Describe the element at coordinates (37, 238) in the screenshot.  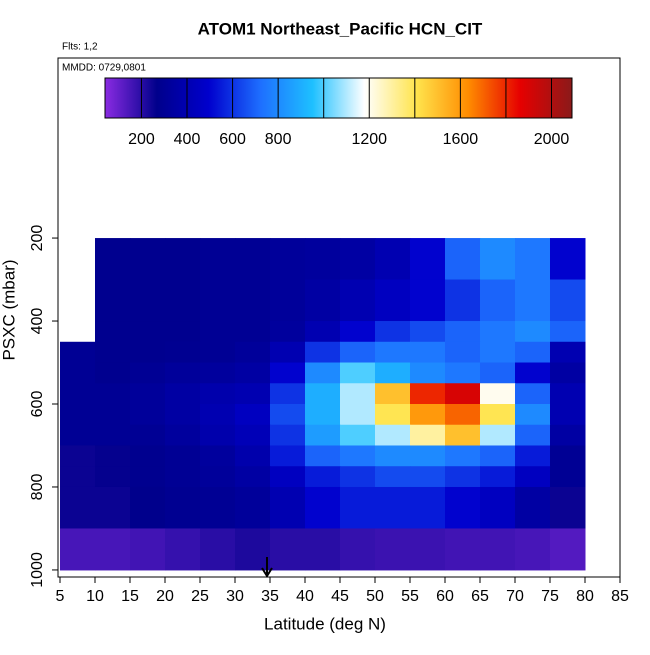
I see `y-tick-label: 200` at that location.